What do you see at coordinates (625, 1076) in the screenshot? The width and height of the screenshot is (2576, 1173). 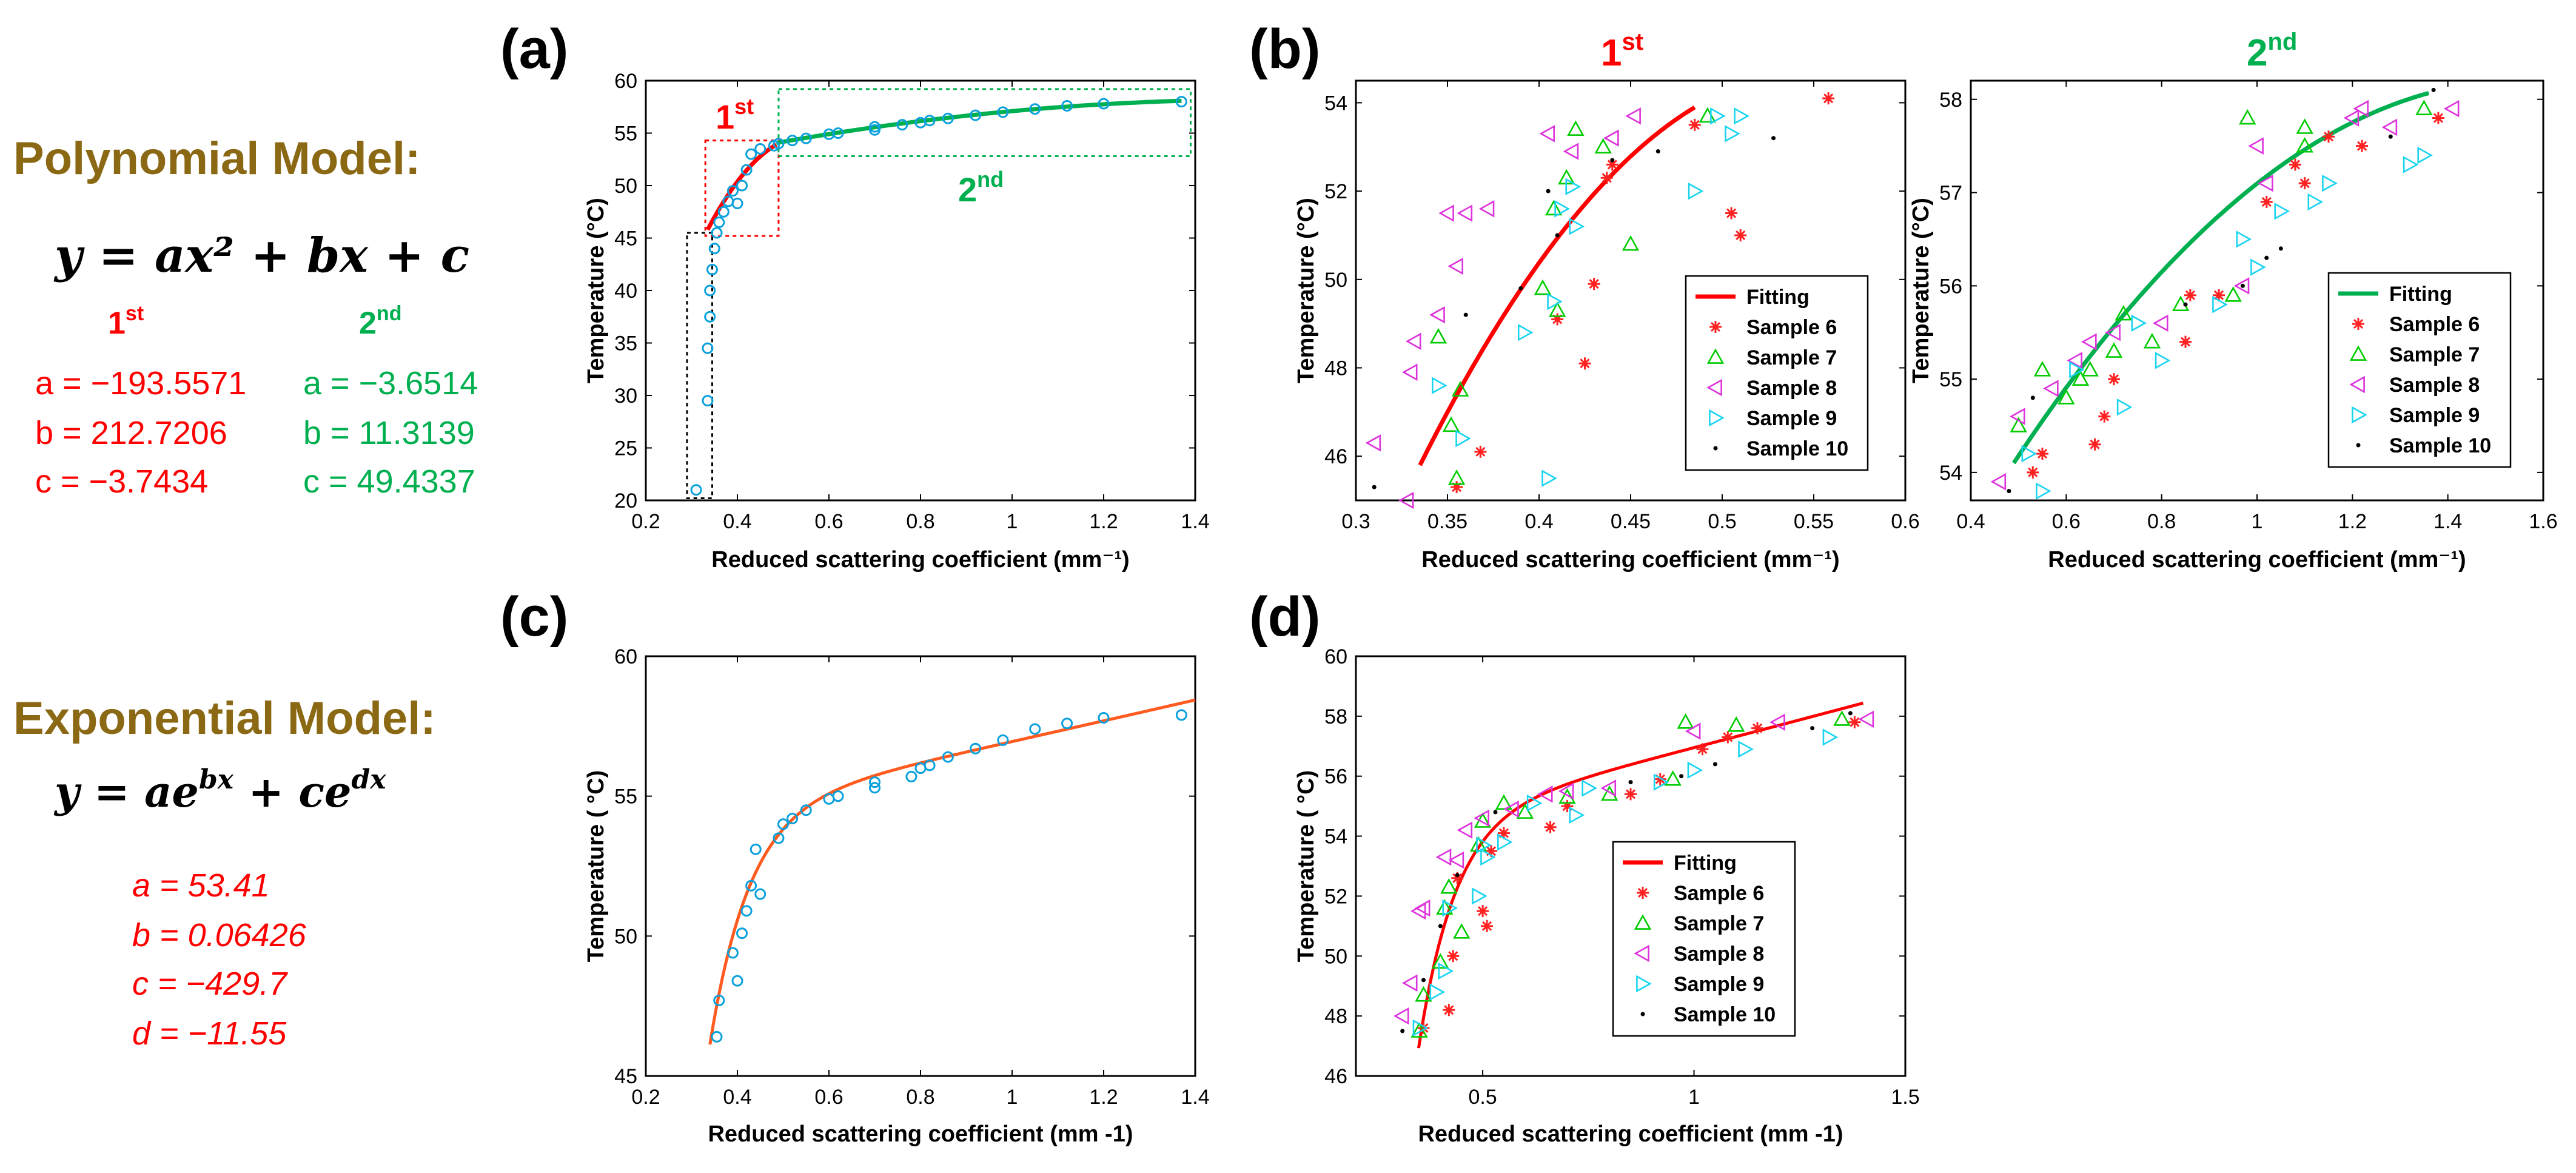 I see `c-y-tick-label: 45` at bounding box center [625, 1076].